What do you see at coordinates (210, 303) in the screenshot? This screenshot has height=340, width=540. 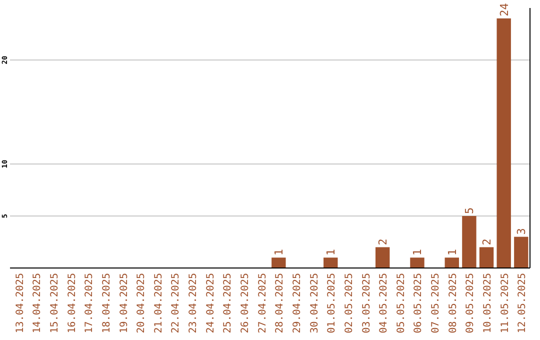 I see `x-tick-label: 24.04.2025` at bounding box center [210, 303].